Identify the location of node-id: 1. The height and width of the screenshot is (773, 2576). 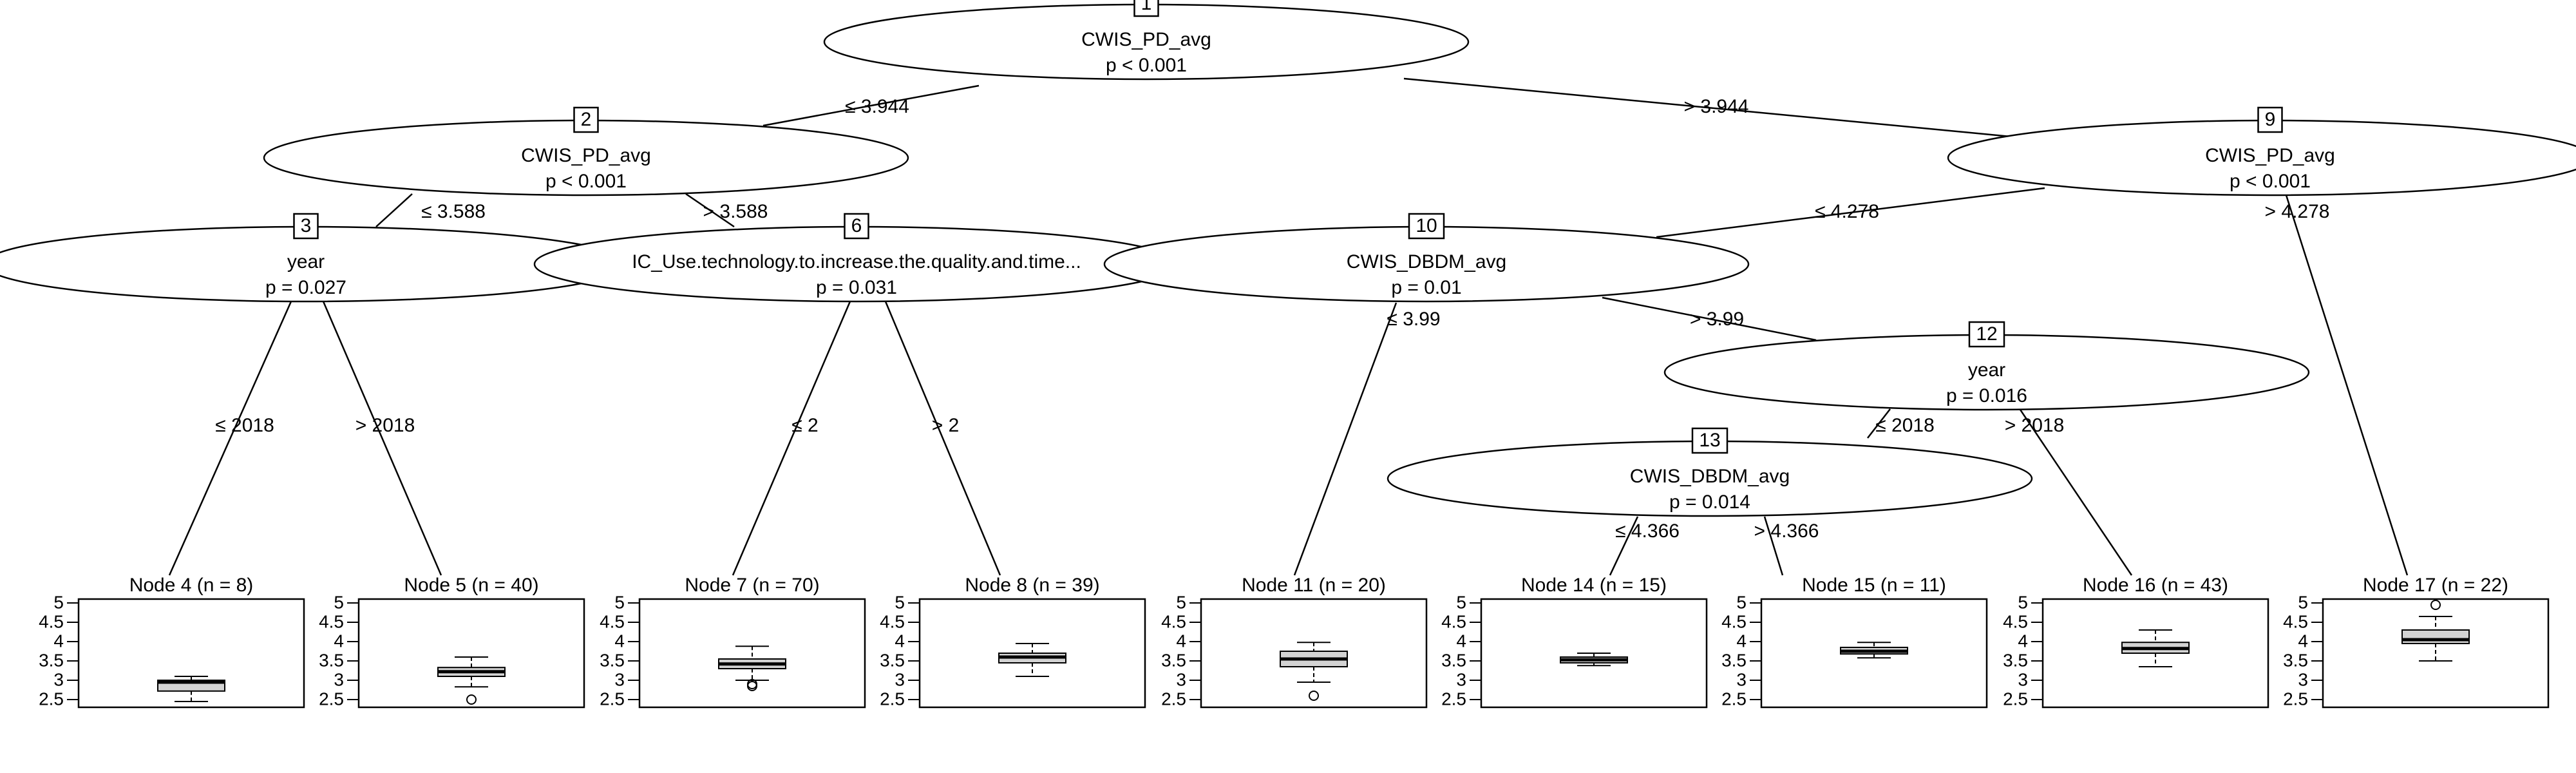
(1146, 7).